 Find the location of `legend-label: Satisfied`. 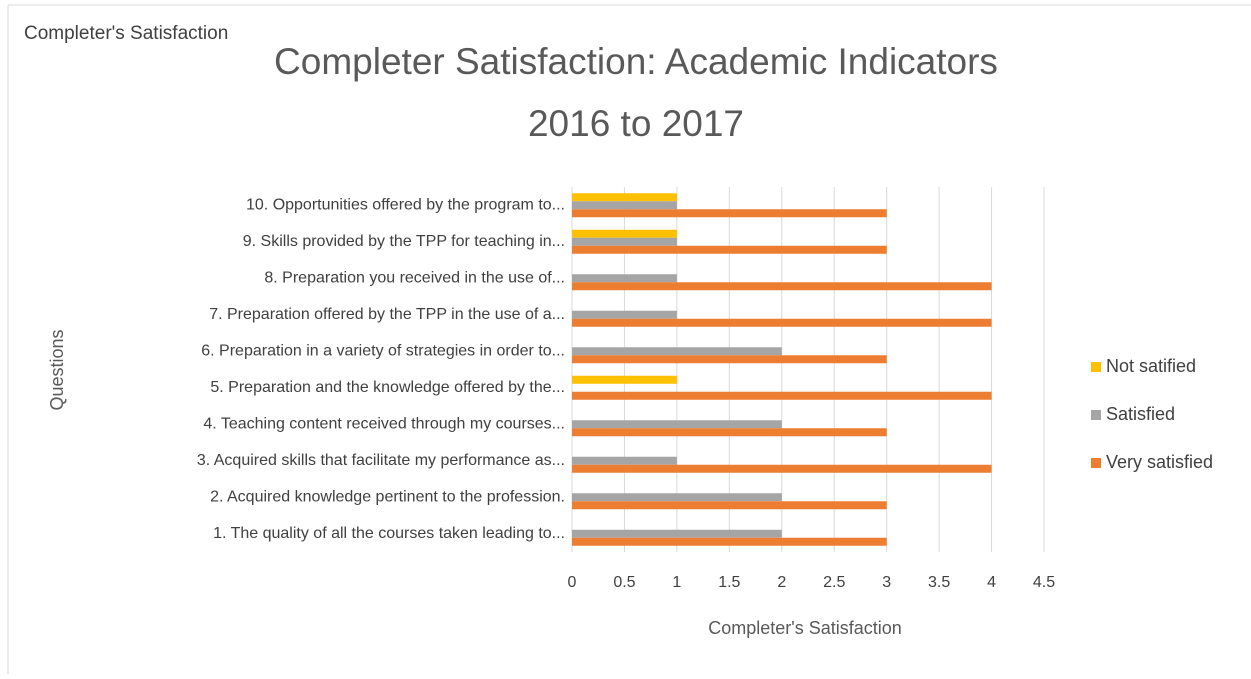

legend-label: Satisfied is located at coordinates (1140, 414).